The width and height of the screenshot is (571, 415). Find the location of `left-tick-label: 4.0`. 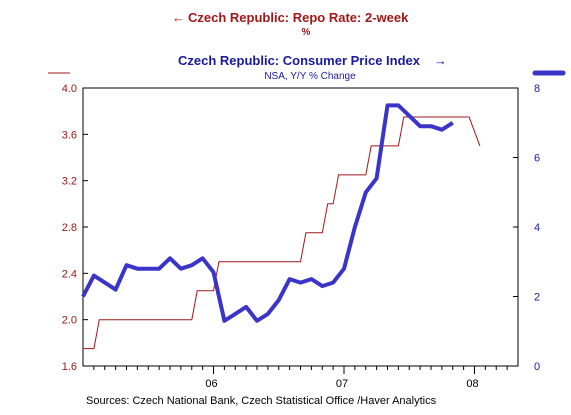

left-tick-label: 4.0 is located at coordinates (69, 89).